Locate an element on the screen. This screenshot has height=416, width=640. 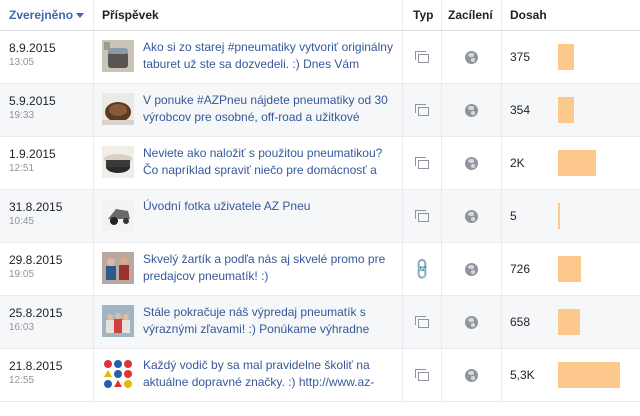
link-icon: 🔗 is located at coordinates (422, 269).